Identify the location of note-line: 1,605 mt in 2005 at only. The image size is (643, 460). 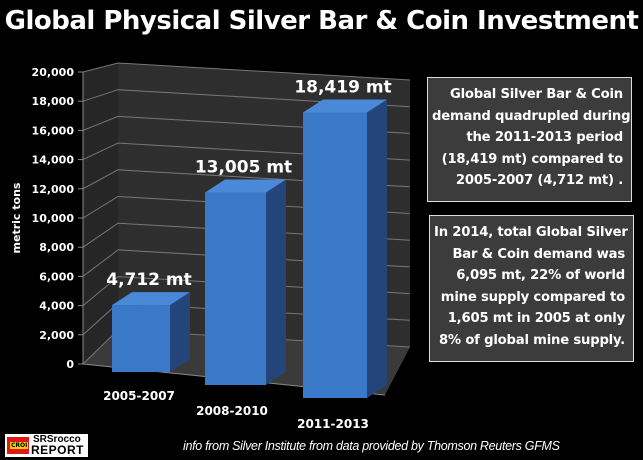
(536, 318).